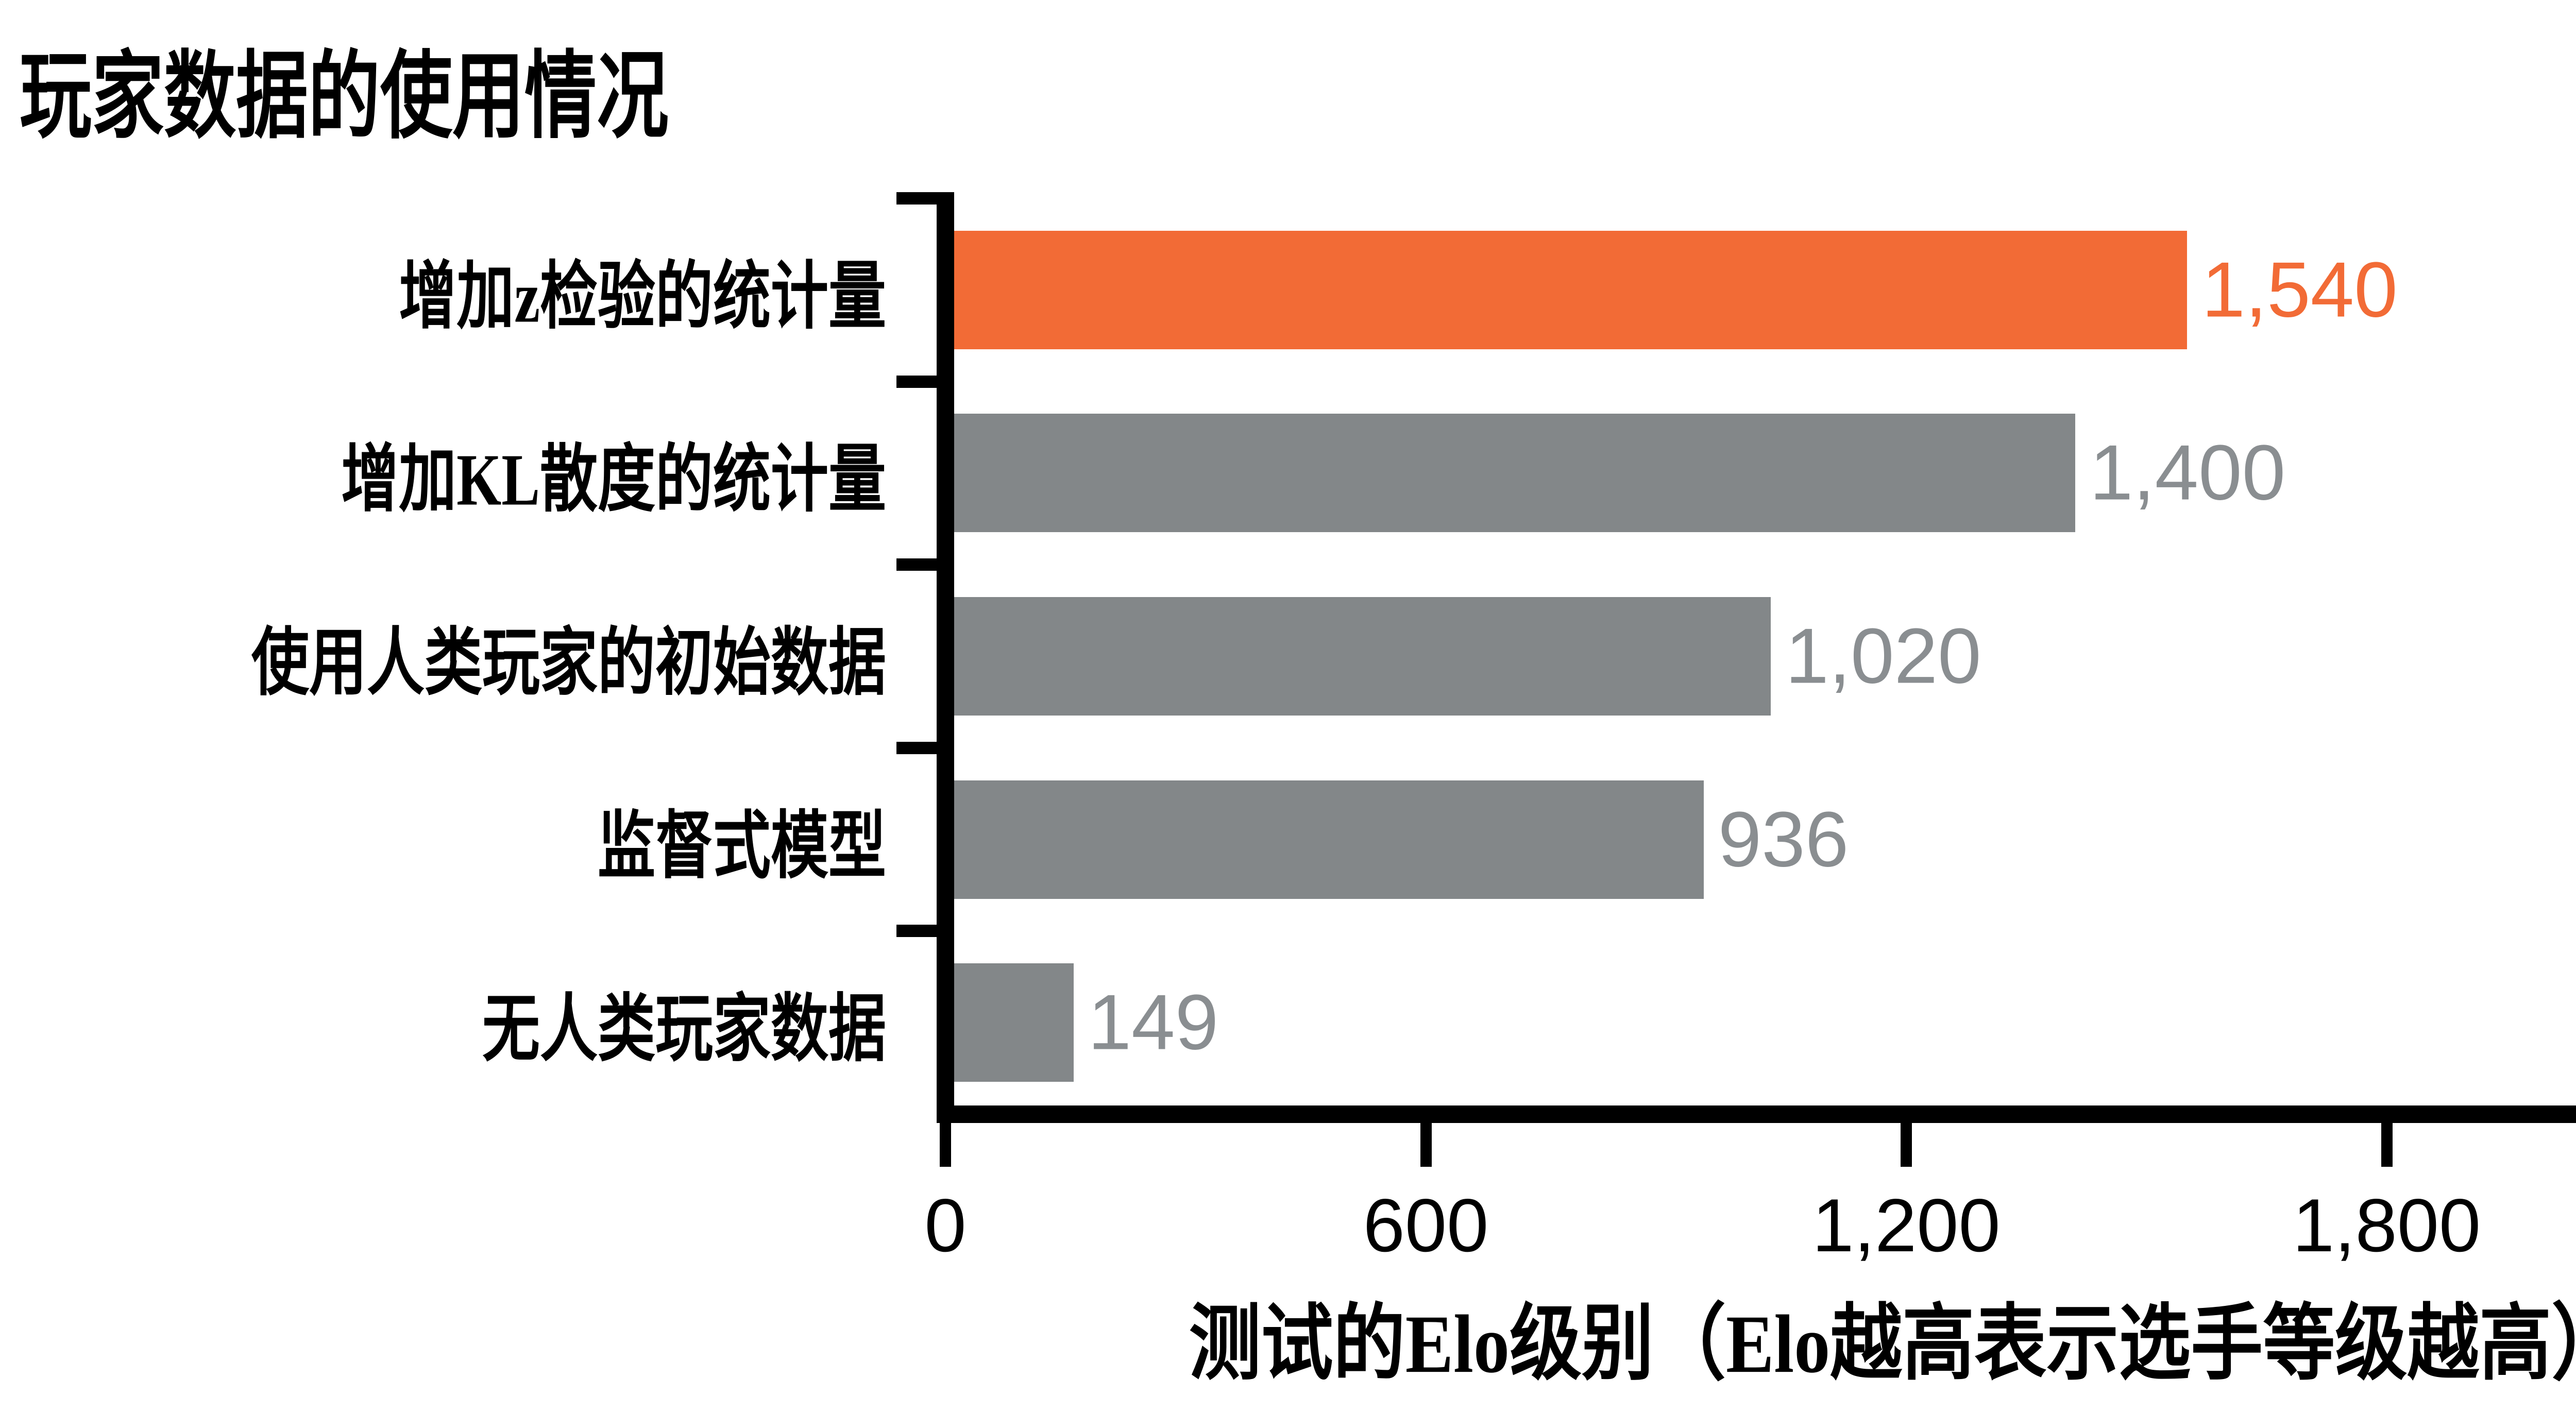  I want to click on x-tick-label: 0, so click(946, 1225).